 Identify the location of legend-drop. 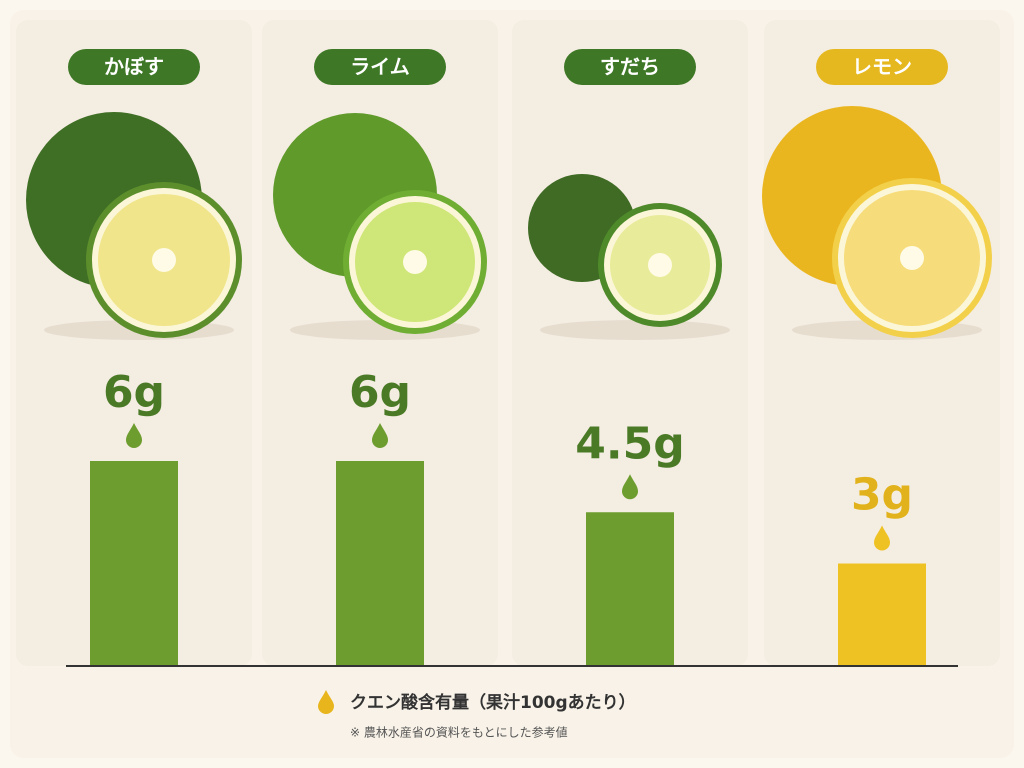
(326, 702).